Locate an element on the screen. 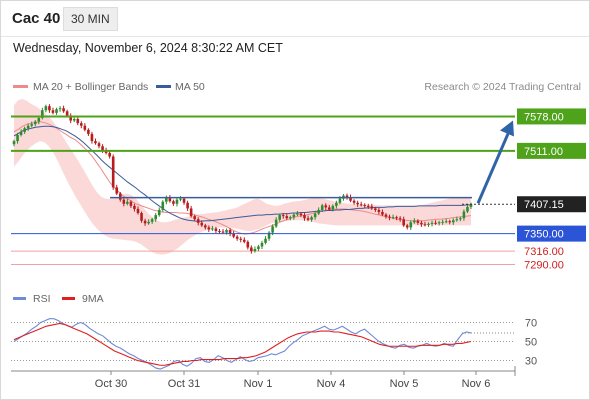 The width and height of the screenshot is (590, 400). timeframe-button: 30 MIN is located at coordinates (90, 19).